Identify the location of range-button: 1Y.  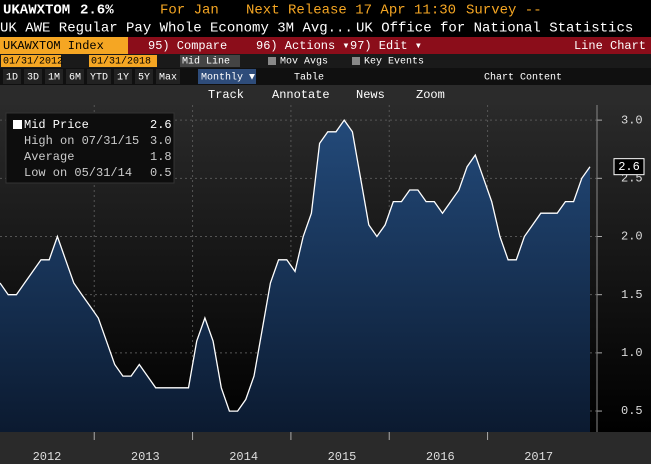
(123, 78).